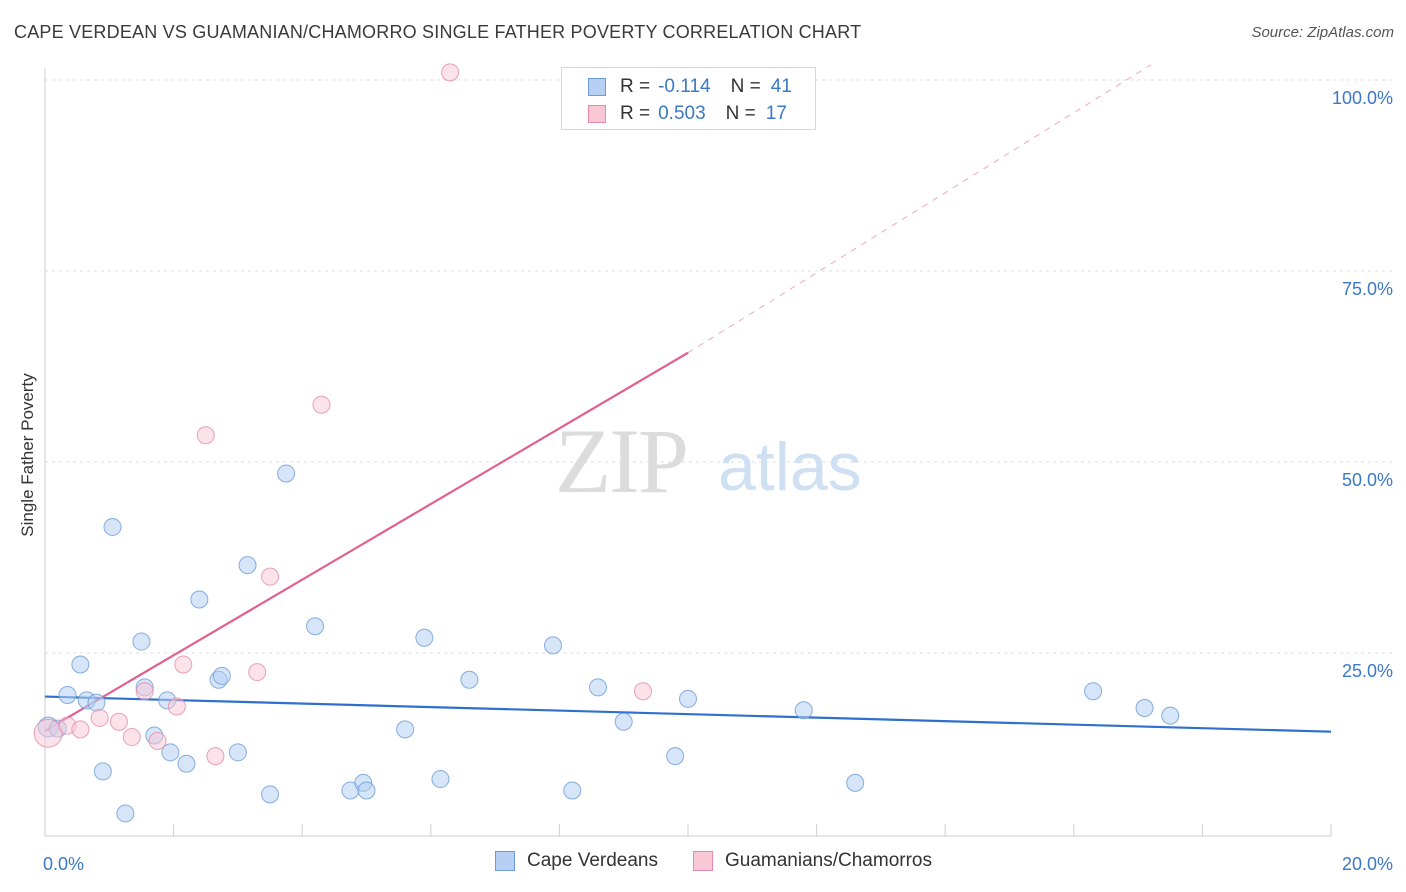 The width and height of the screenshot is (1406, 892). What do you see at coordinates (776, 113) in the screenshot?
I see `legend-n-value: 17` at bounding box center [776, 113].